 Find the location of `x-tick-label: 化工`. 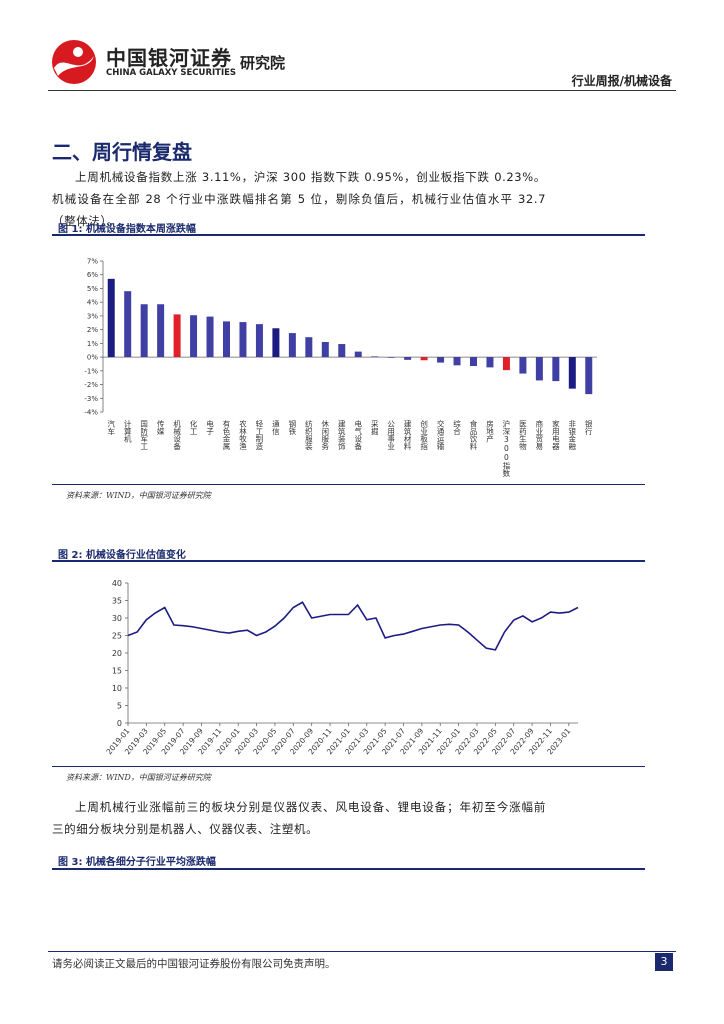

x-tick-label: 化工 is located at coordinates (193, 427).